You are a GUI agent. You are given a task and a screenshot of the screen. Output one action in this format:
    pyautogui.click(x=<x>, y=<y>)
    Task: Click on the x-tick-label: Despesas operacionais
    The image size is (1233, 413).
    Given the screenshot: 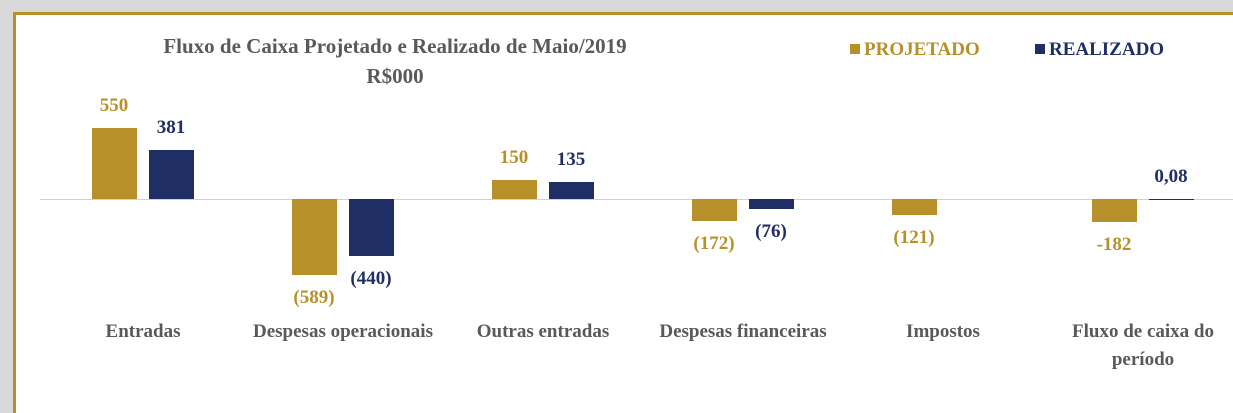 What is the action you would take?
    pyautogui.click(x=343, y=331)
    